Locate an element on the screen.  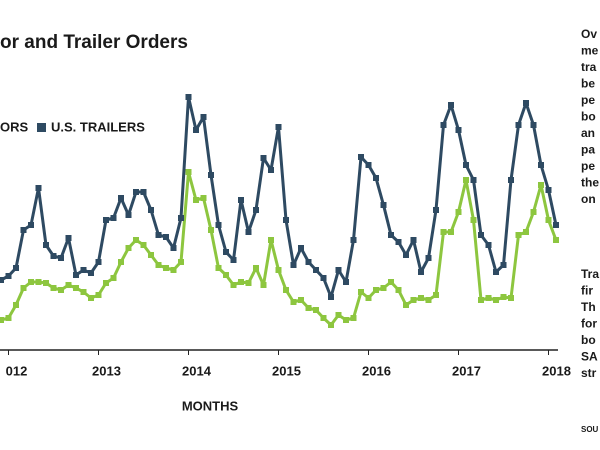
x-tick-label: 2013 is located at coordinates (106, 370).